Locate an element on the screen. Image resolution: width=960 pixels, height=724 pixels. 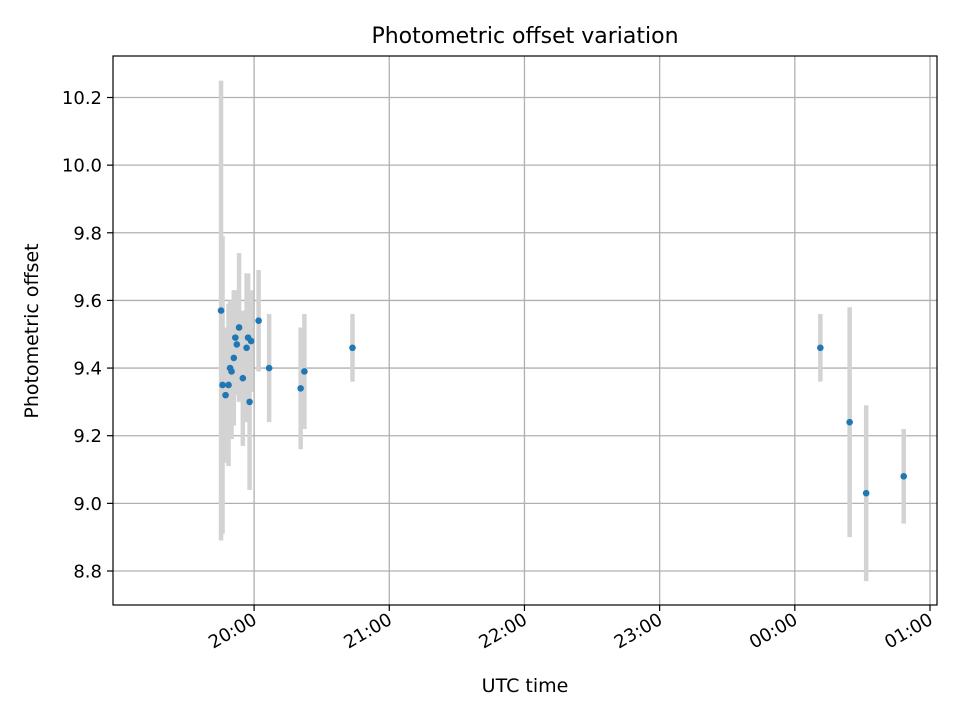
chart-title: Photometric offset variation is located at coordinates (524, 36).